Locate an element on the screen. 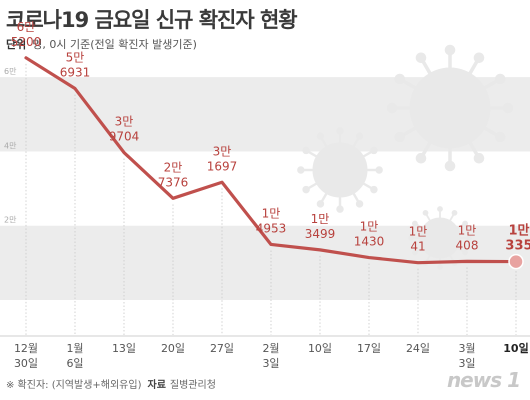 The width and height of the screenshot is (530, 400). news1-logo: news 1 is located at coordinates (483, 380).